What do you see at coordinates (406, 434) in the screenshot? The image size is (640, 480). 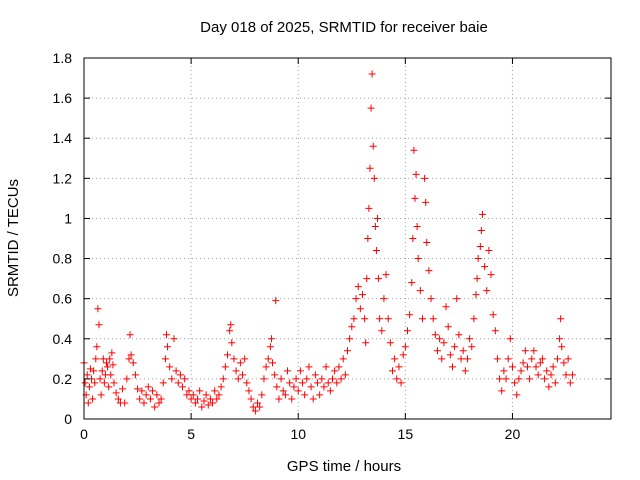 I see `x-tick-label: 15` at bounding box center [406, 434].